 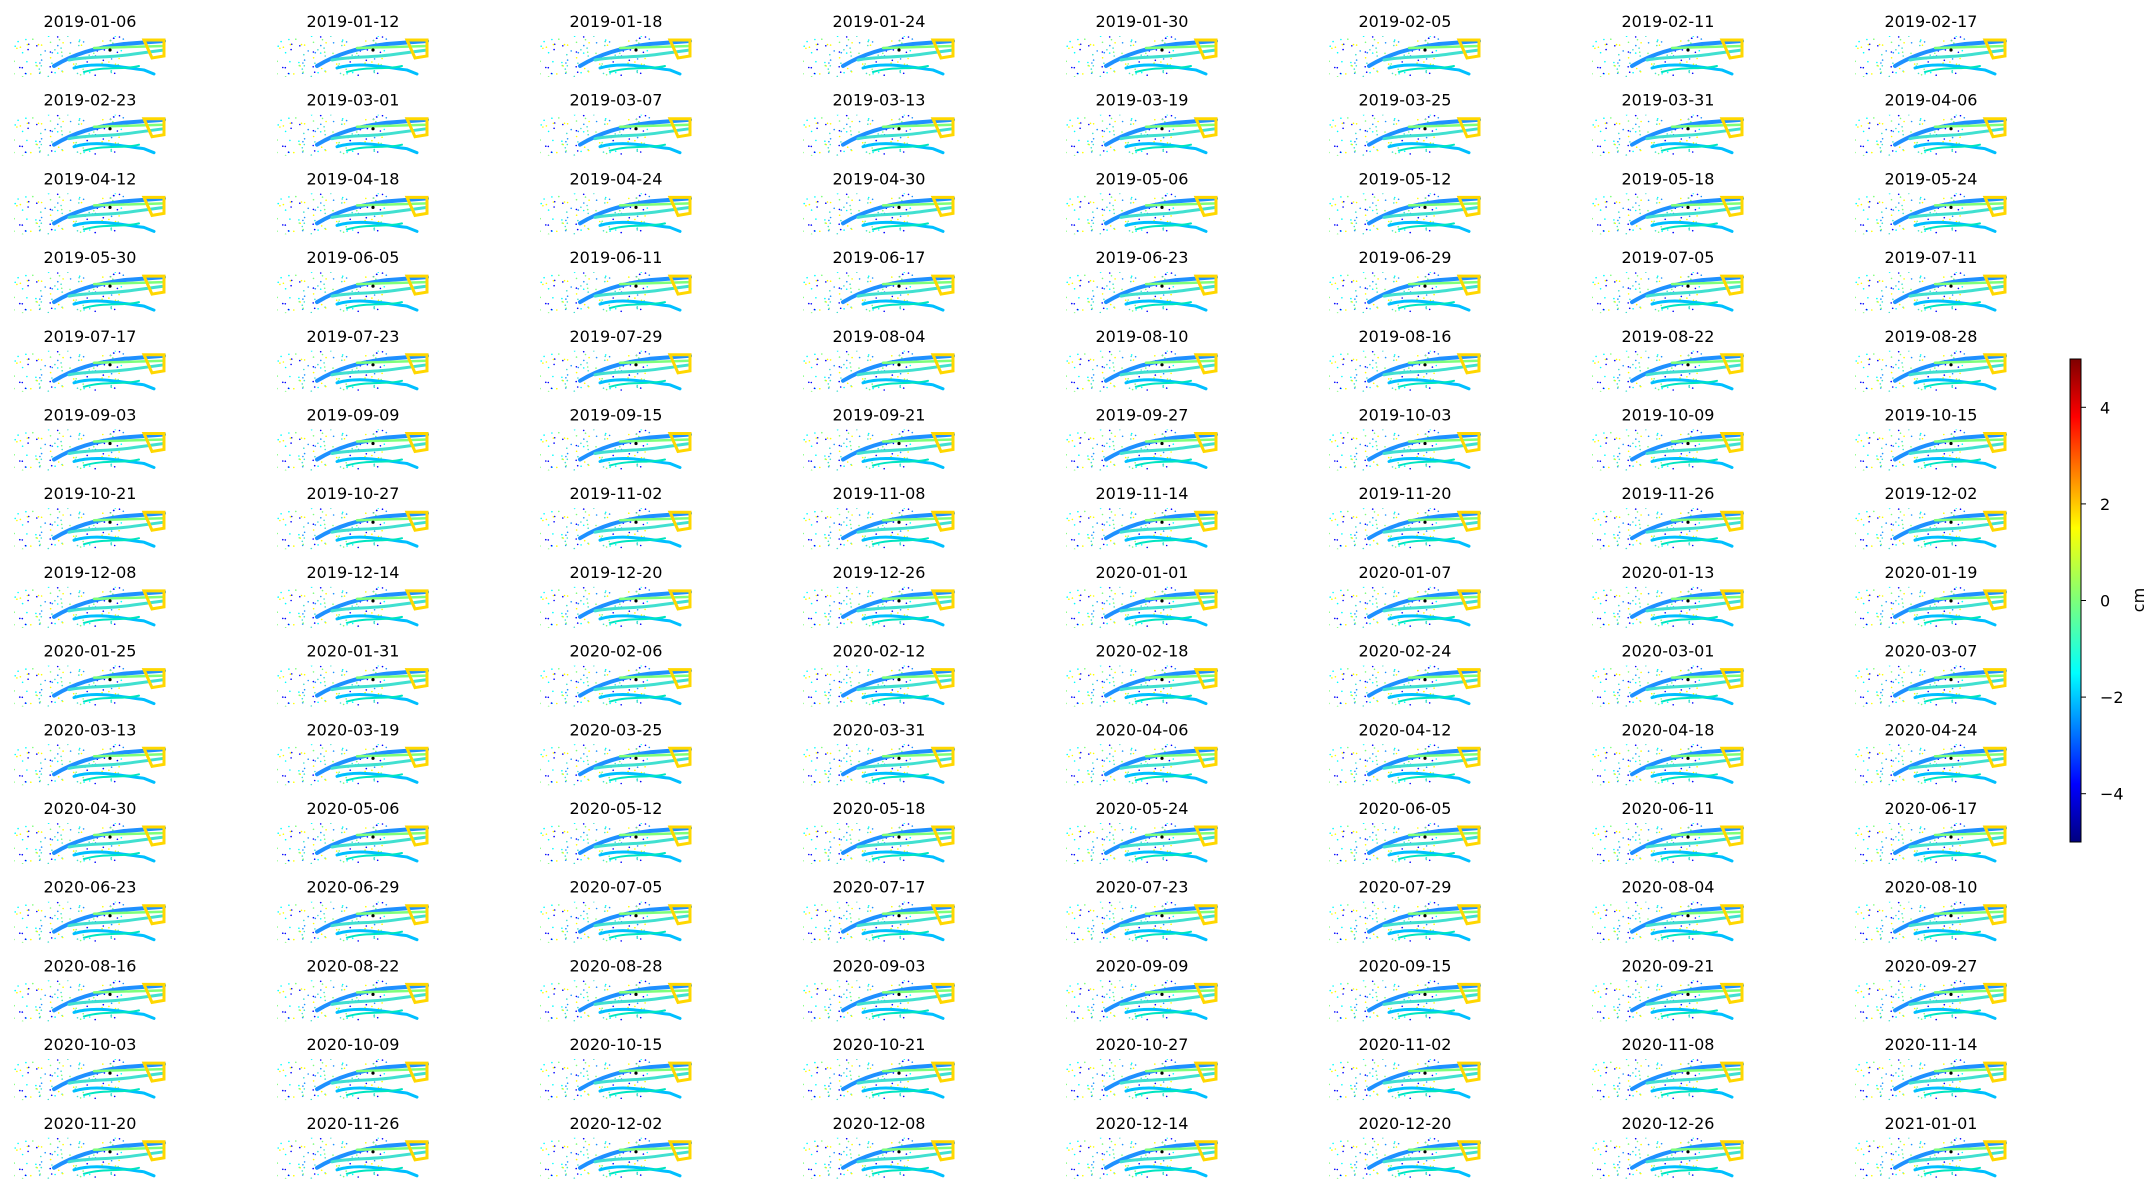 I want to click on panel-title: 2019-04-06, so click(x=1931, y=100).